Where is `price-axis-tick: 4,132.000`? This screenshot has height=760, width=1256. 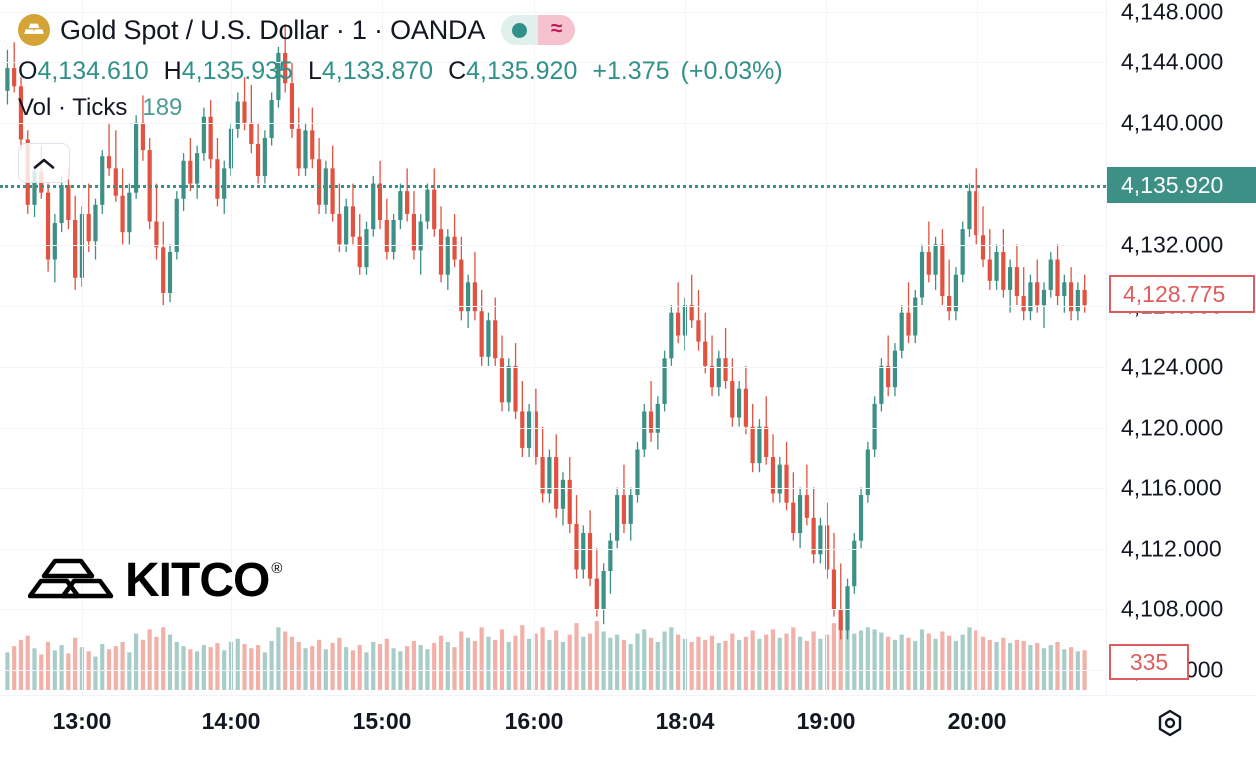 price-axis-tick: 4,132.000 is located at coordinates (1172, 244).